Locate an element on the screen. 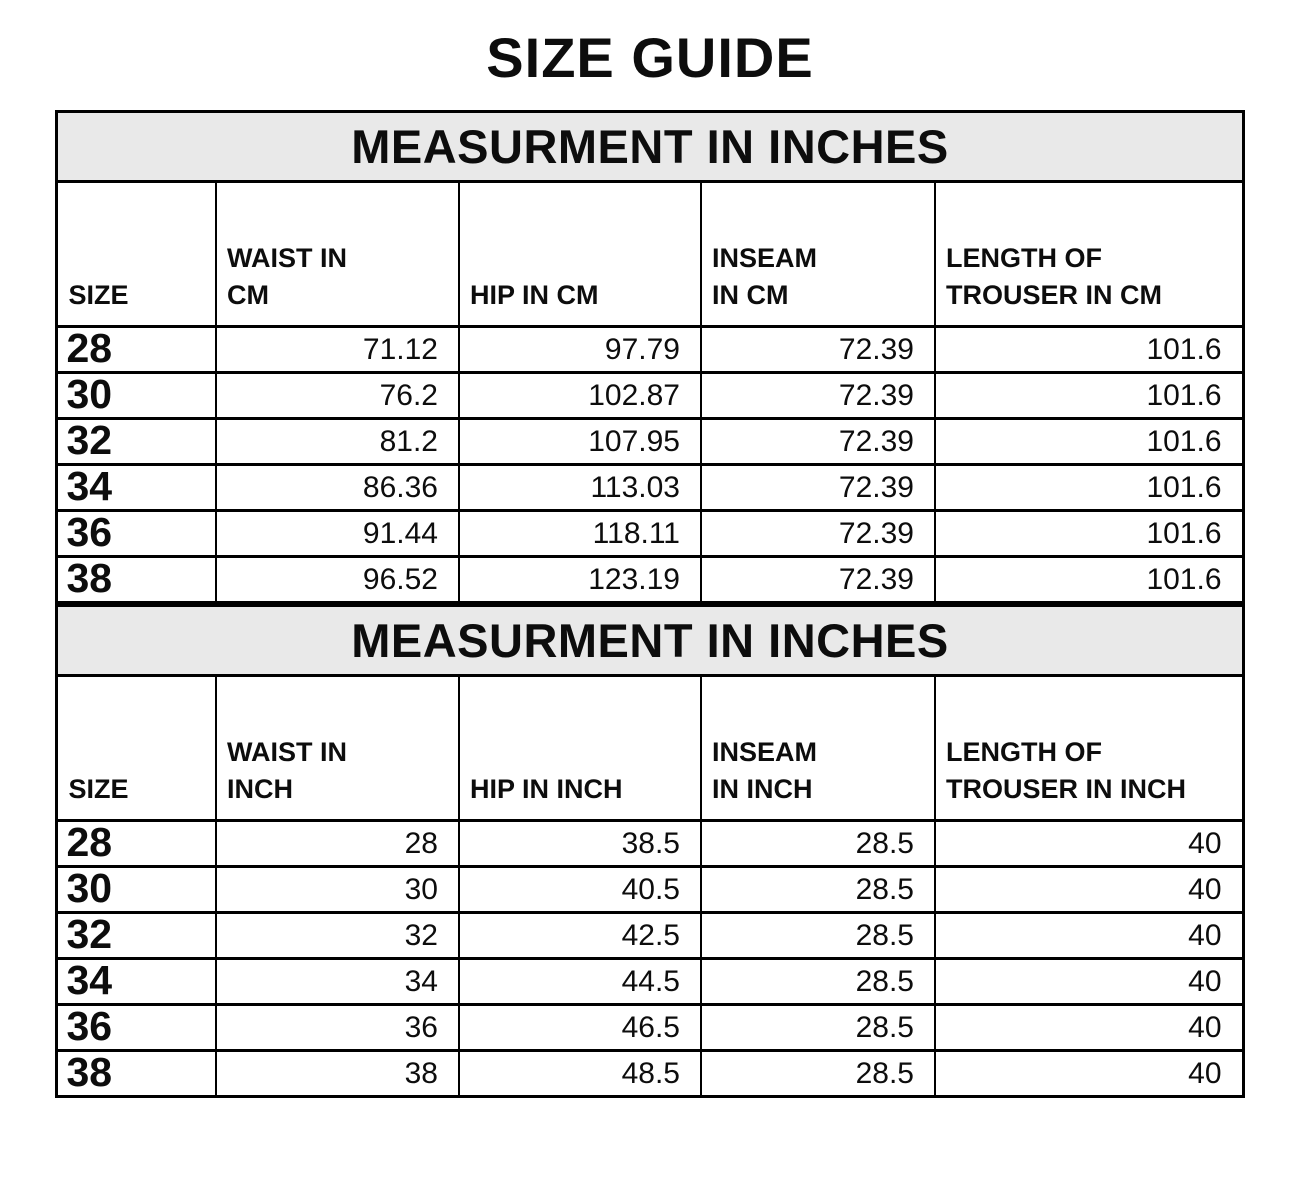 The image size is (1300, 1200). column-header-waist: WAIST IN INCH is located at coordinates (337, 748).